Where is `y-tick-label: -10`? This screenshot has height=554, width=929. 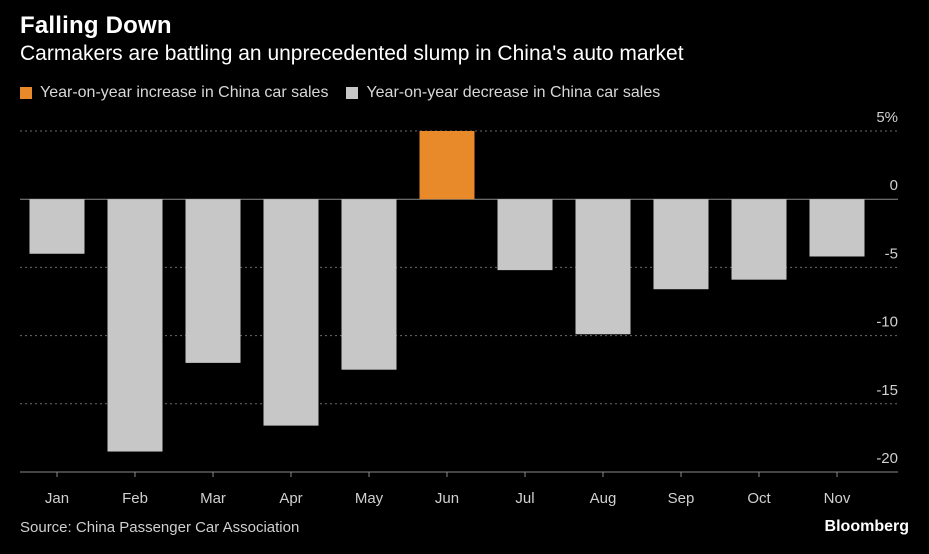
y-tick-label: -10 is located at coordinates (887, 322).